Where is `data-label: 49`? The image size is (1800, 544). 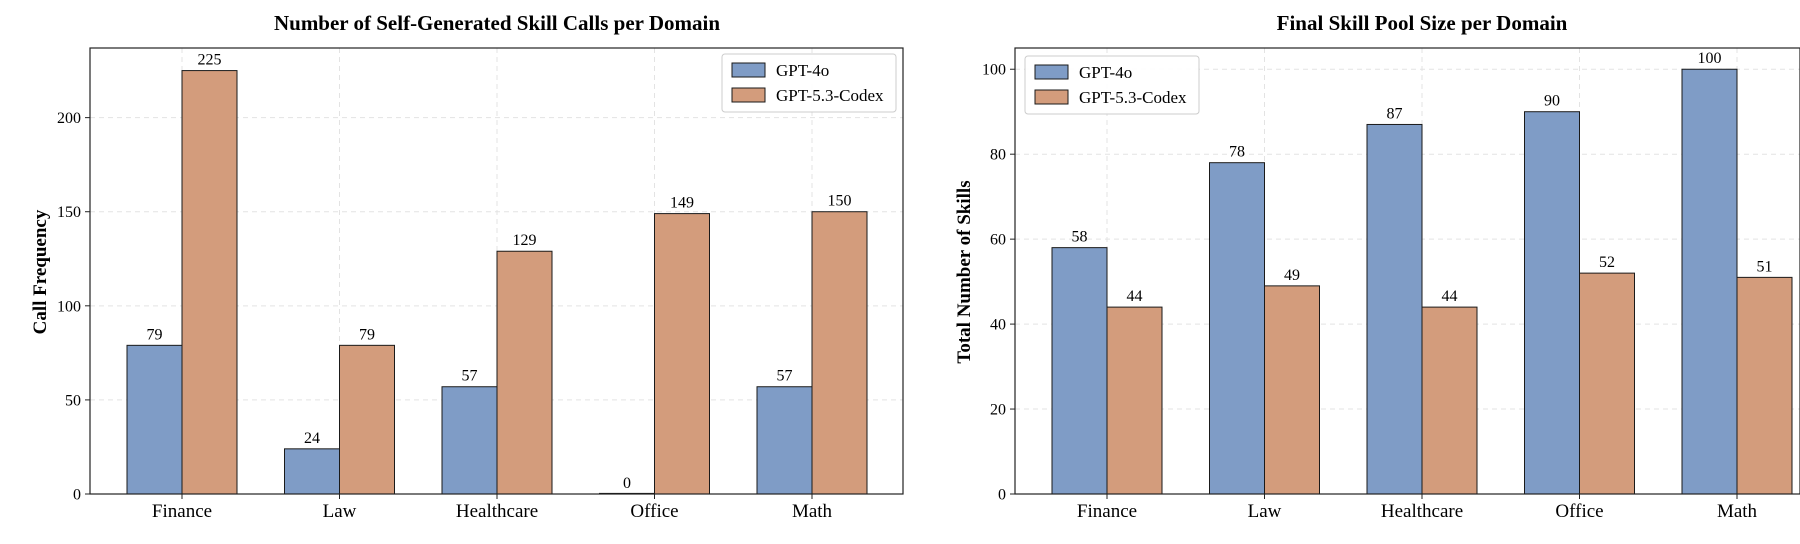 data-label: 49 is located at coordinates (1292, 275).